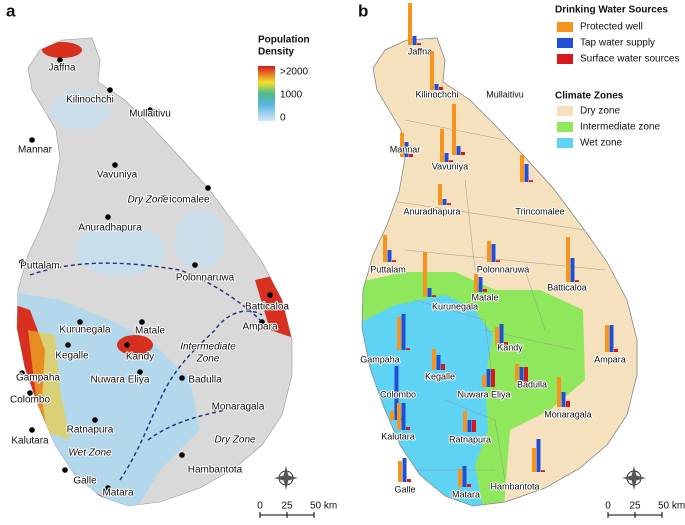  I want to click on city-label: Galle, so click(85, 481).